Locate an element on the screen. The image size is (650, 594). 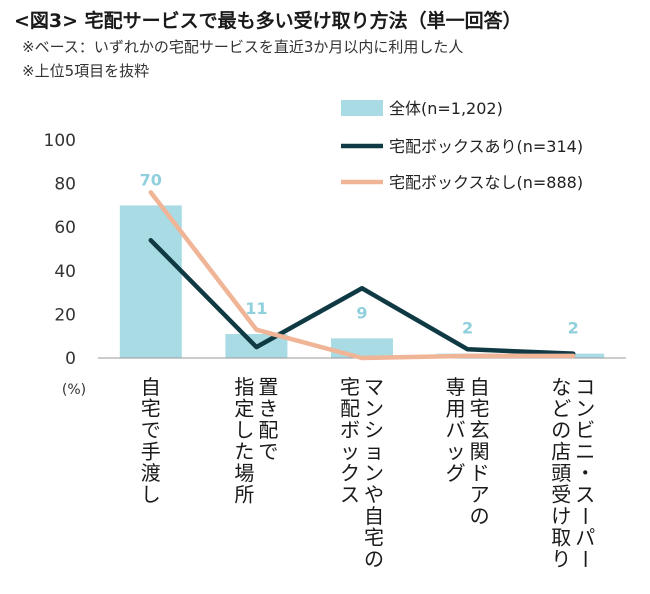
x-category-char: き is located at coordinates (268, 409).